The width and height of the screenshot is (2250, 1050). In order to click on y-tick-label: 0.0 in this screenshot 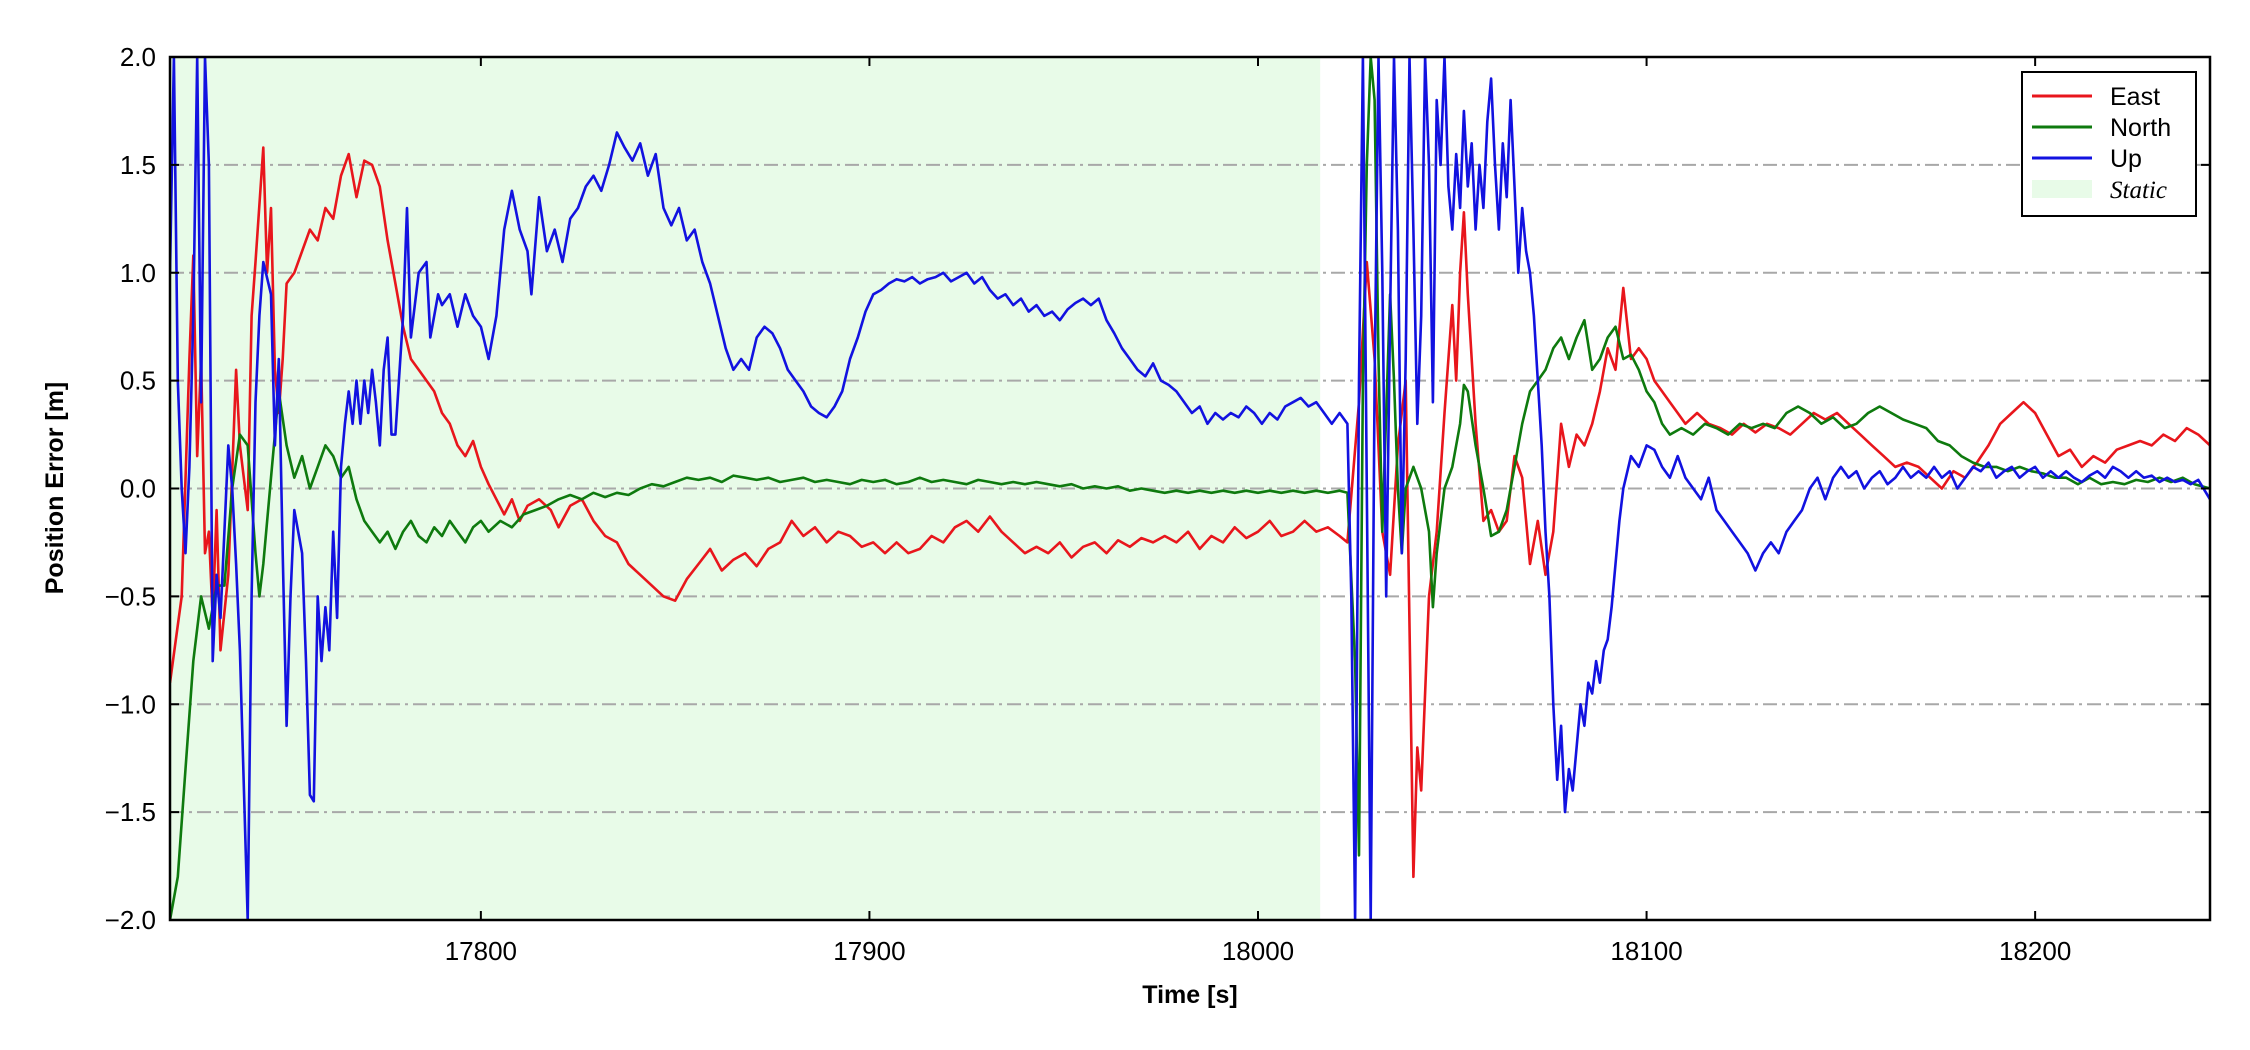, I will do `click(138, 489)`.